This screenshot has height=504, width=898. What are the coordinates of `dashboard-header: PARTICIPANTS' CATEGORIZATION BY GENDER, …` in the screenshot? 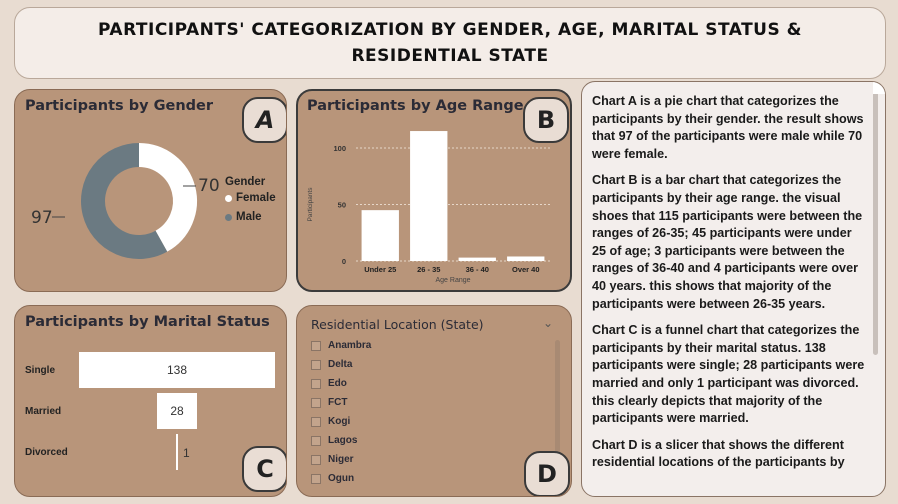 It's located at (450, 43).